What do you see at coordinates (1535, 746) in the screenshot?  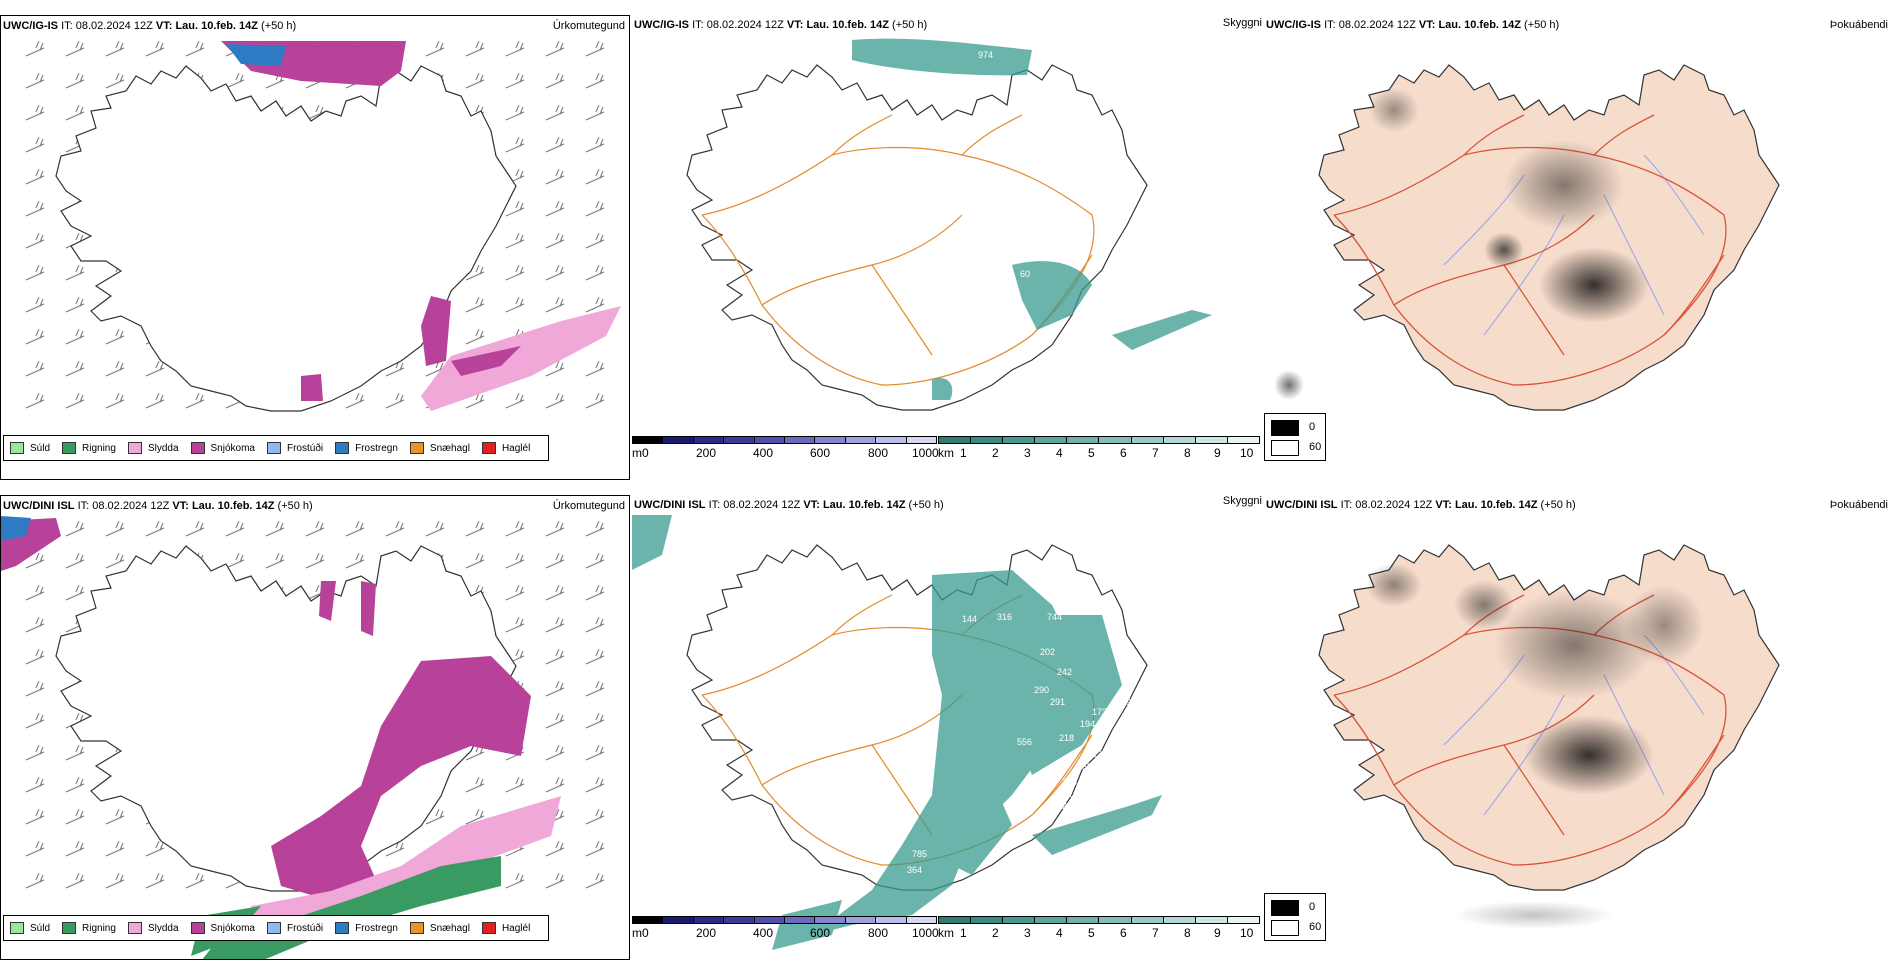 I see `fog-patches` at bounding box center [1535, 746].